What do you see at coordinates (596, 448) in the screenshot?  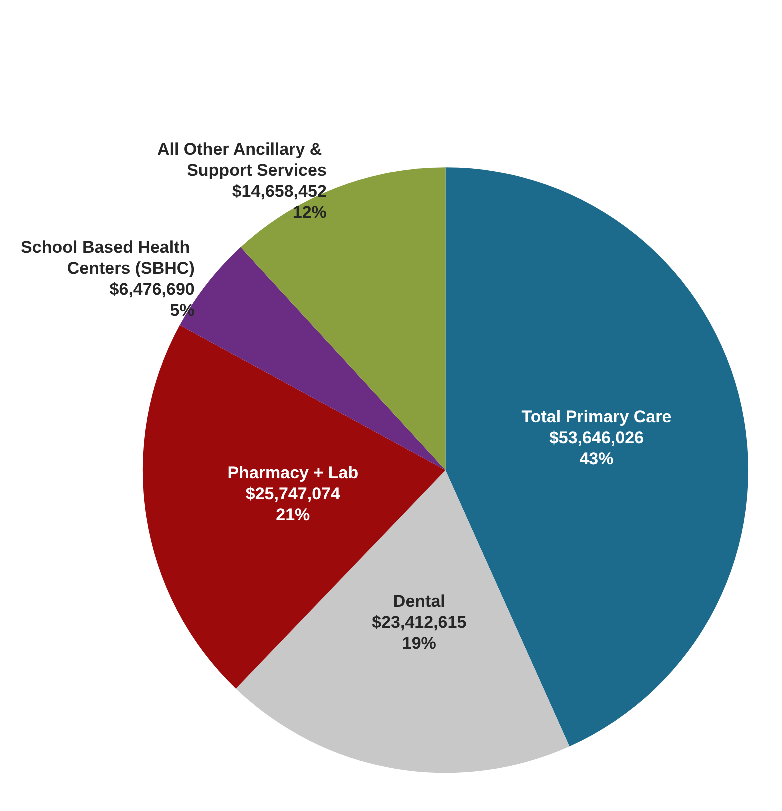 I see `data-label: $53,646,026 43%` at bounding box center [596, 448].